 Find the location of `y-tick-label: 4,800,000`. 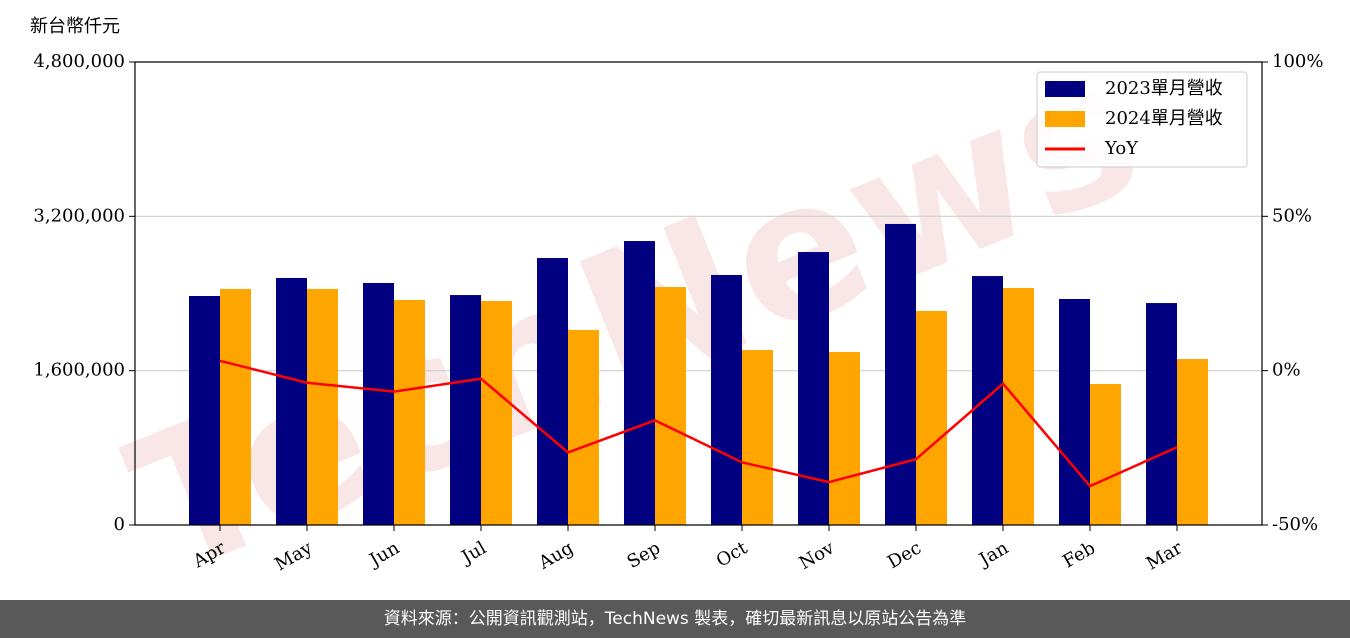

y-tick-label: 4,800,000 is located at coordinates (79, 61).